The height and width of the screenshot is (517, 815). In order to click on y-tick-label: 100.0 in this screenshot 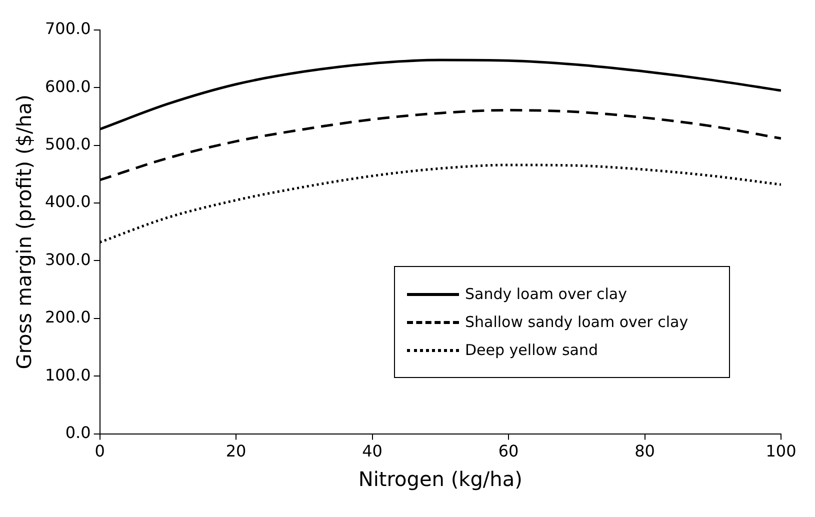, I will do `click(67, 374)`.